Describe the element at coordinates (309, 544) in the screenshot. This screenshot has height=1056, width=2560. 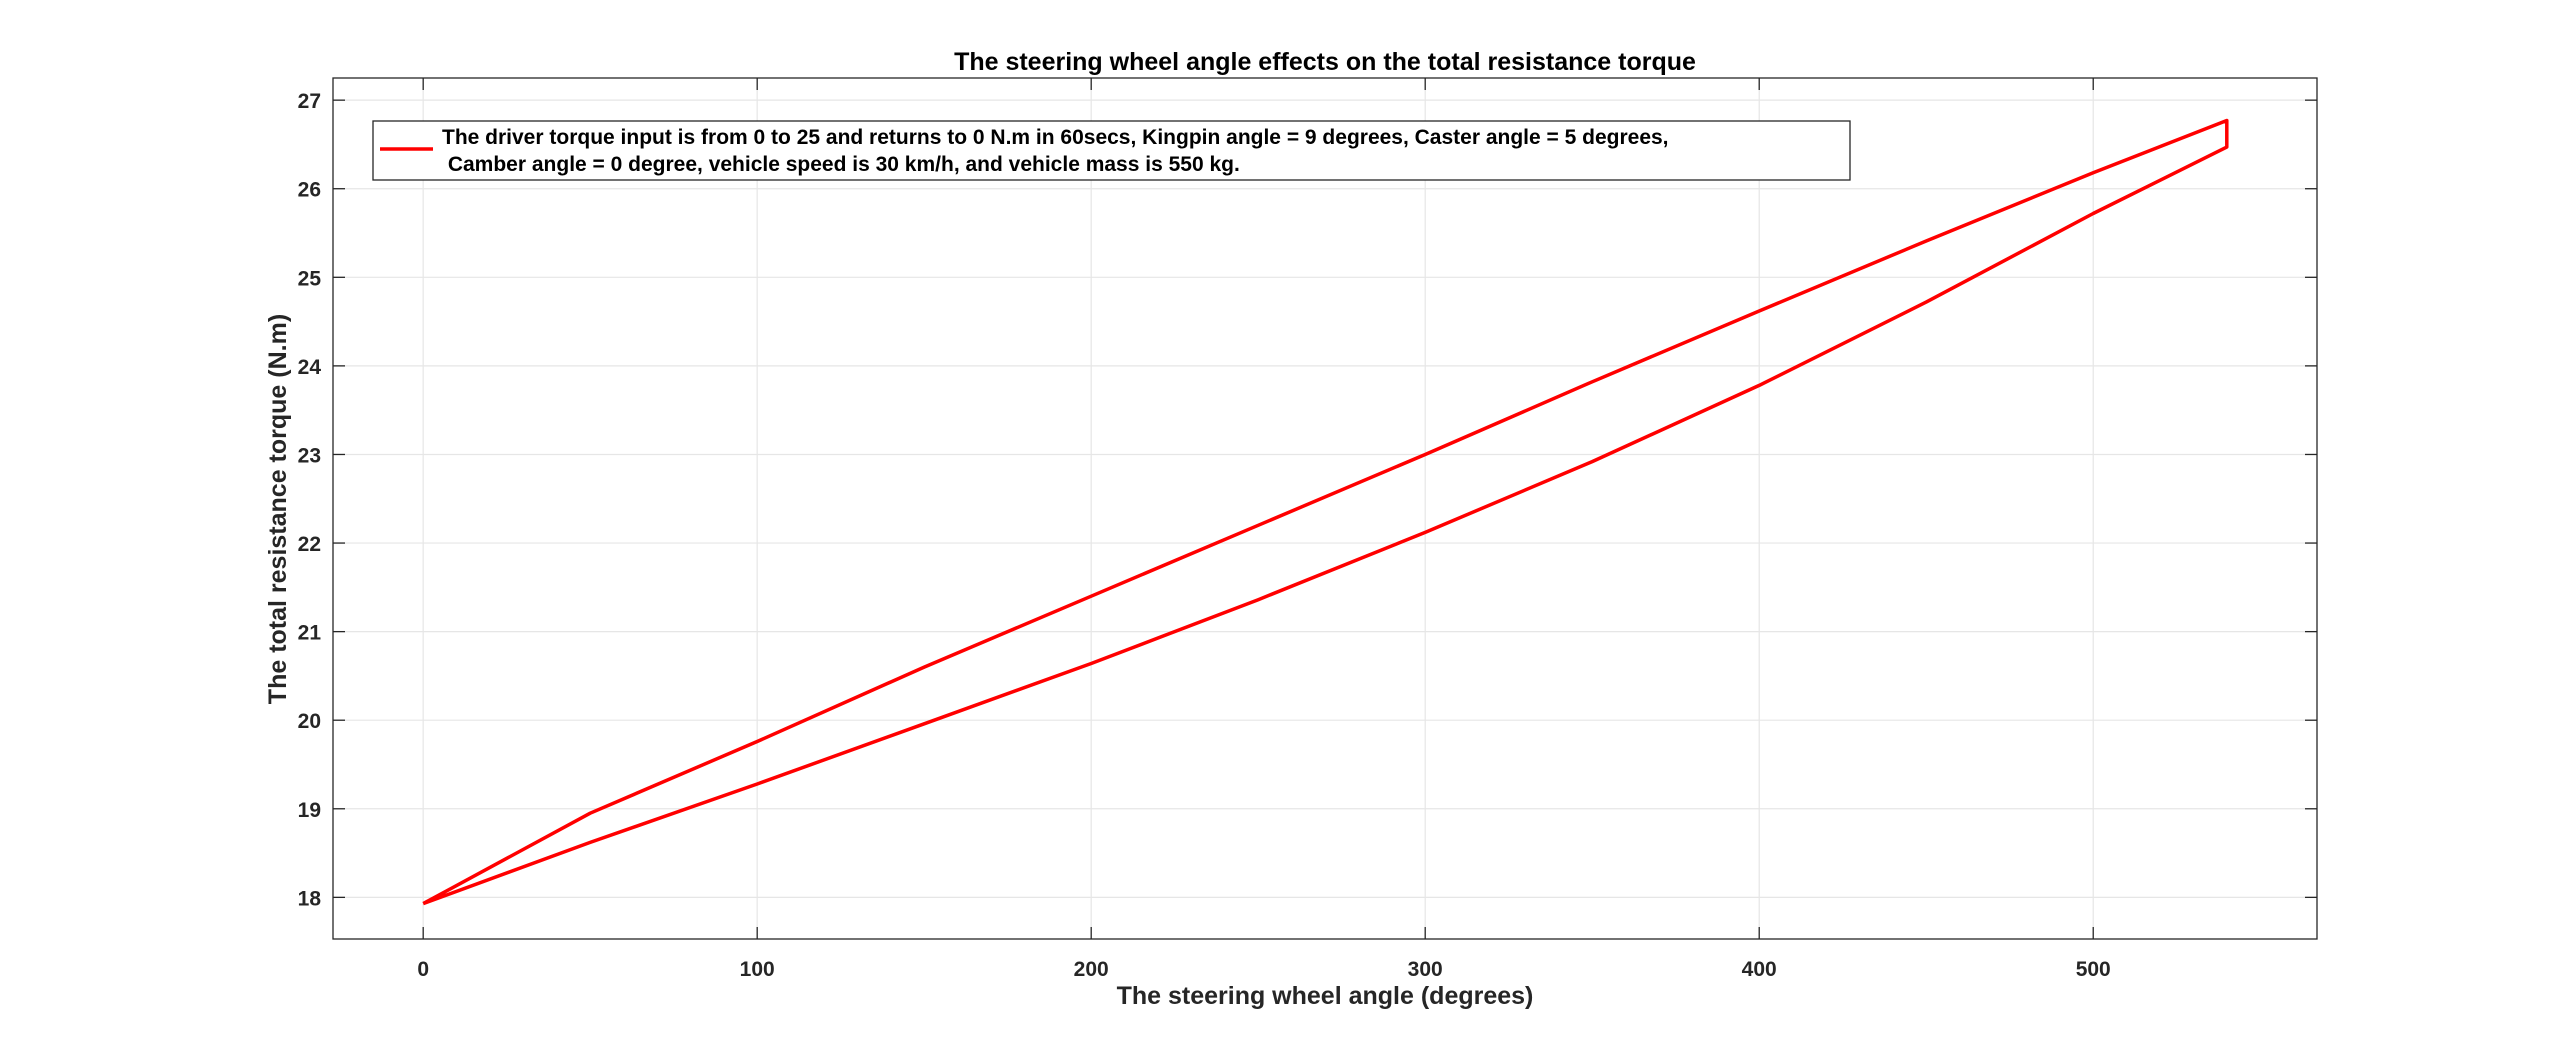
I see `y-tick-label: 22` at that location.